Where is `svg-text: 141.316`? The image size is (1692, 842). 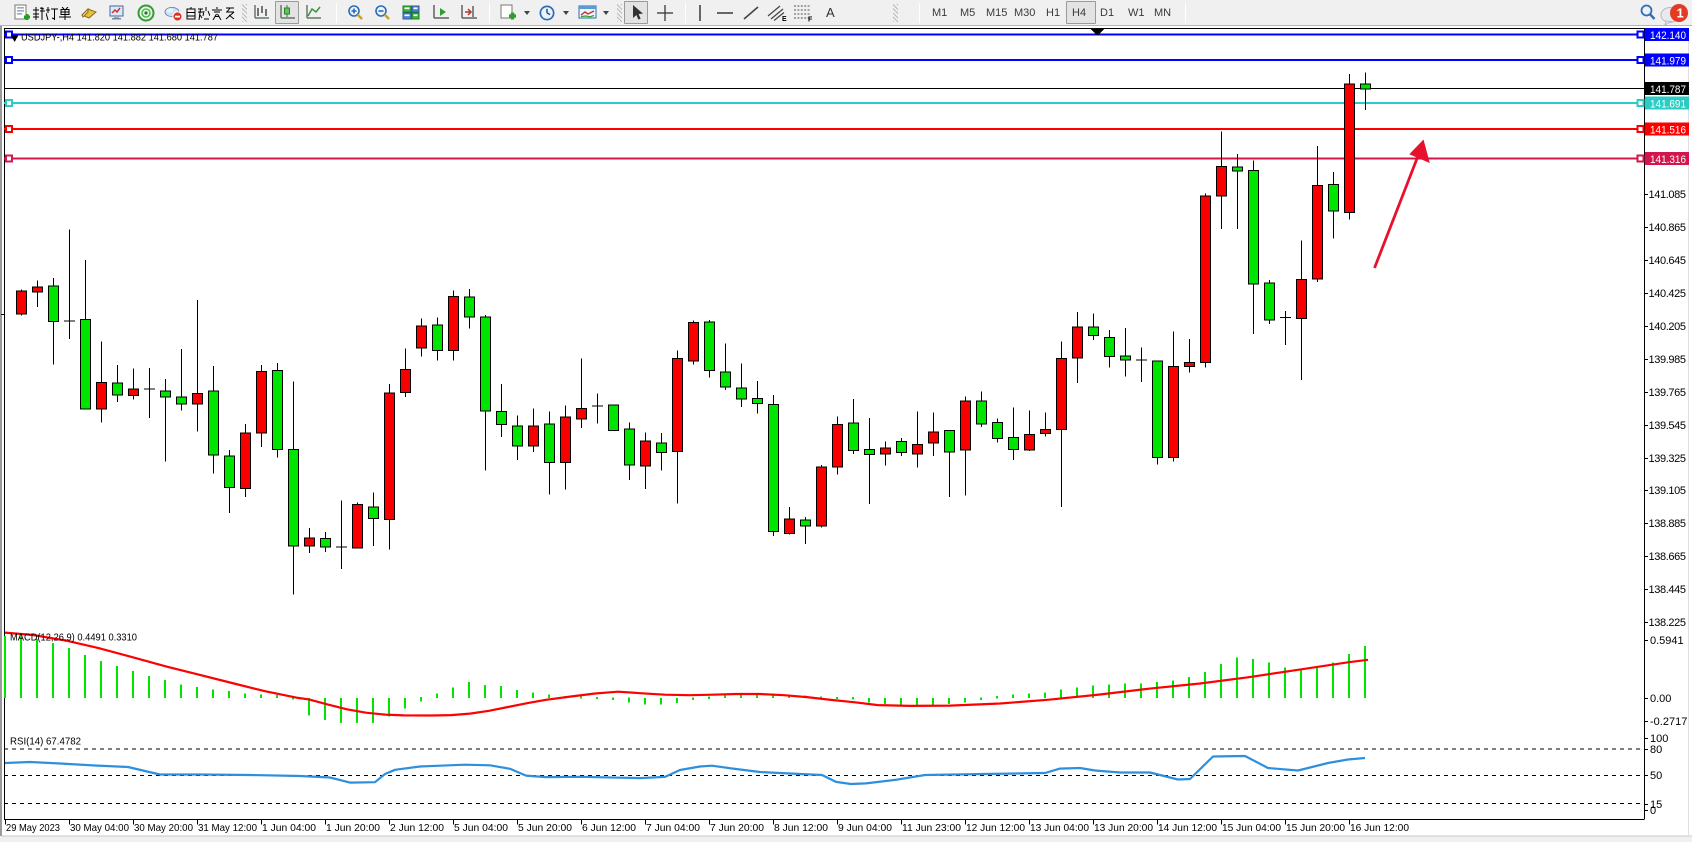
svg-text: 141.316 is located at coordinates (1668, 160).